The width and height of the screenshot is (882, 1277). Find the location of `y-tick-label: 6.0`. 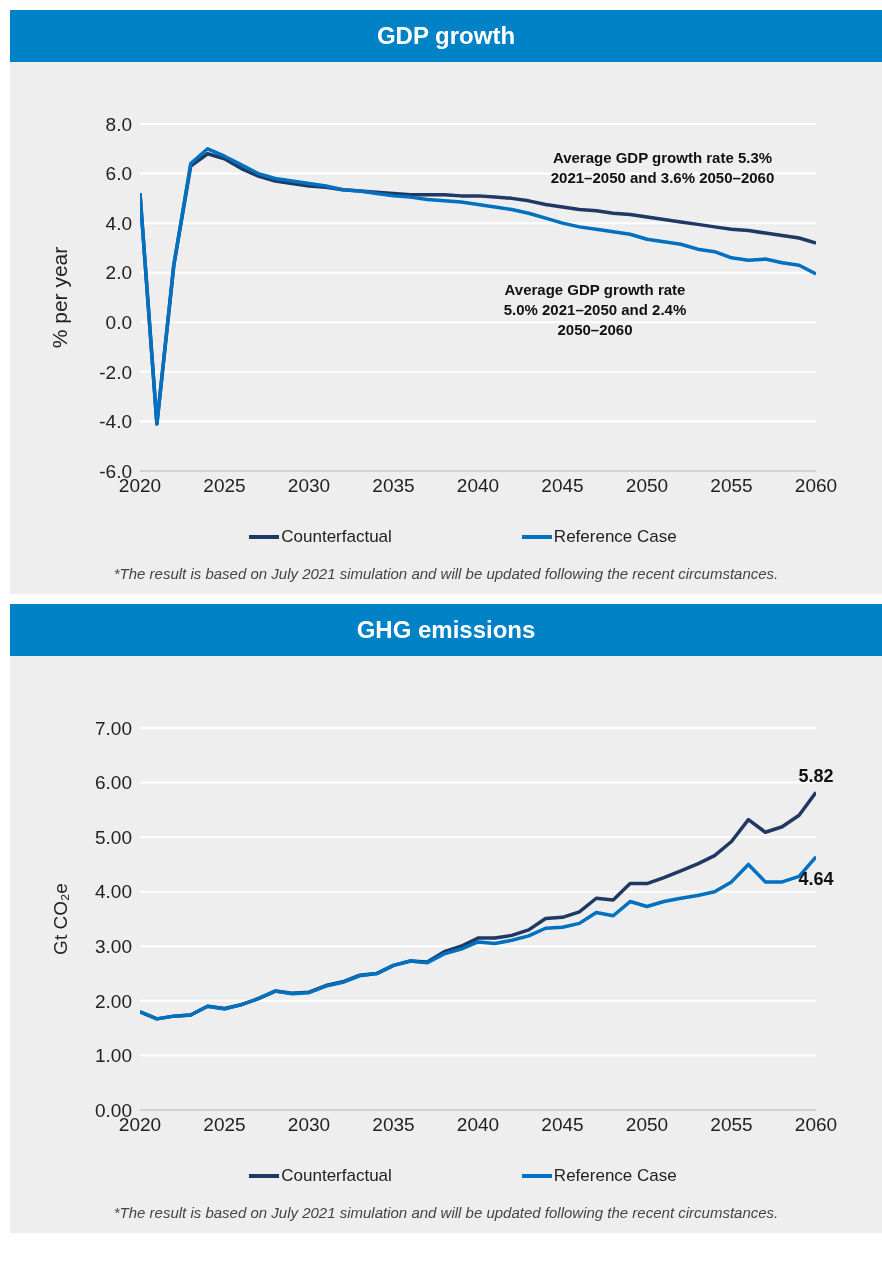

y-tick-label: 6.0 is located at coordinates (118, 174).